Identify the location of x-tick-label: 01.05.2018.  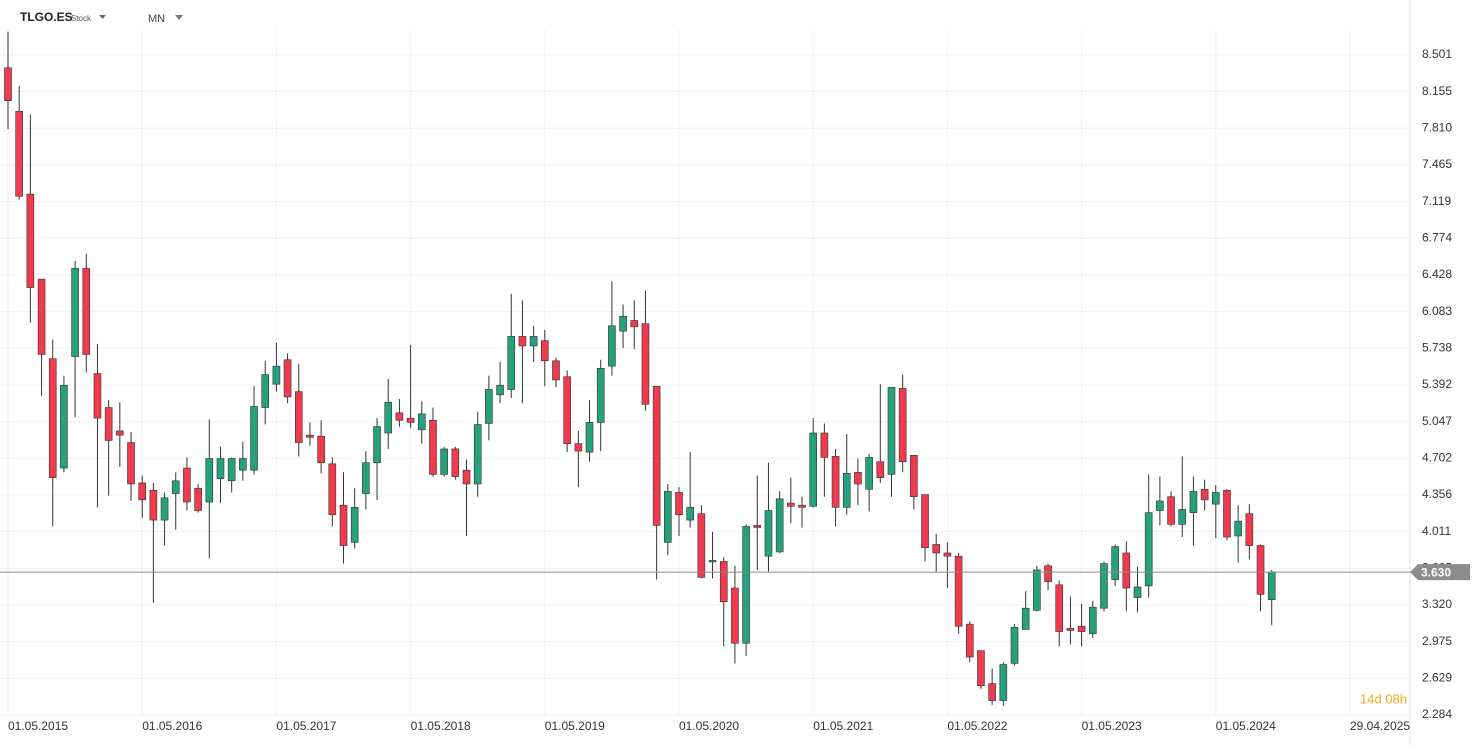
(441, 726).